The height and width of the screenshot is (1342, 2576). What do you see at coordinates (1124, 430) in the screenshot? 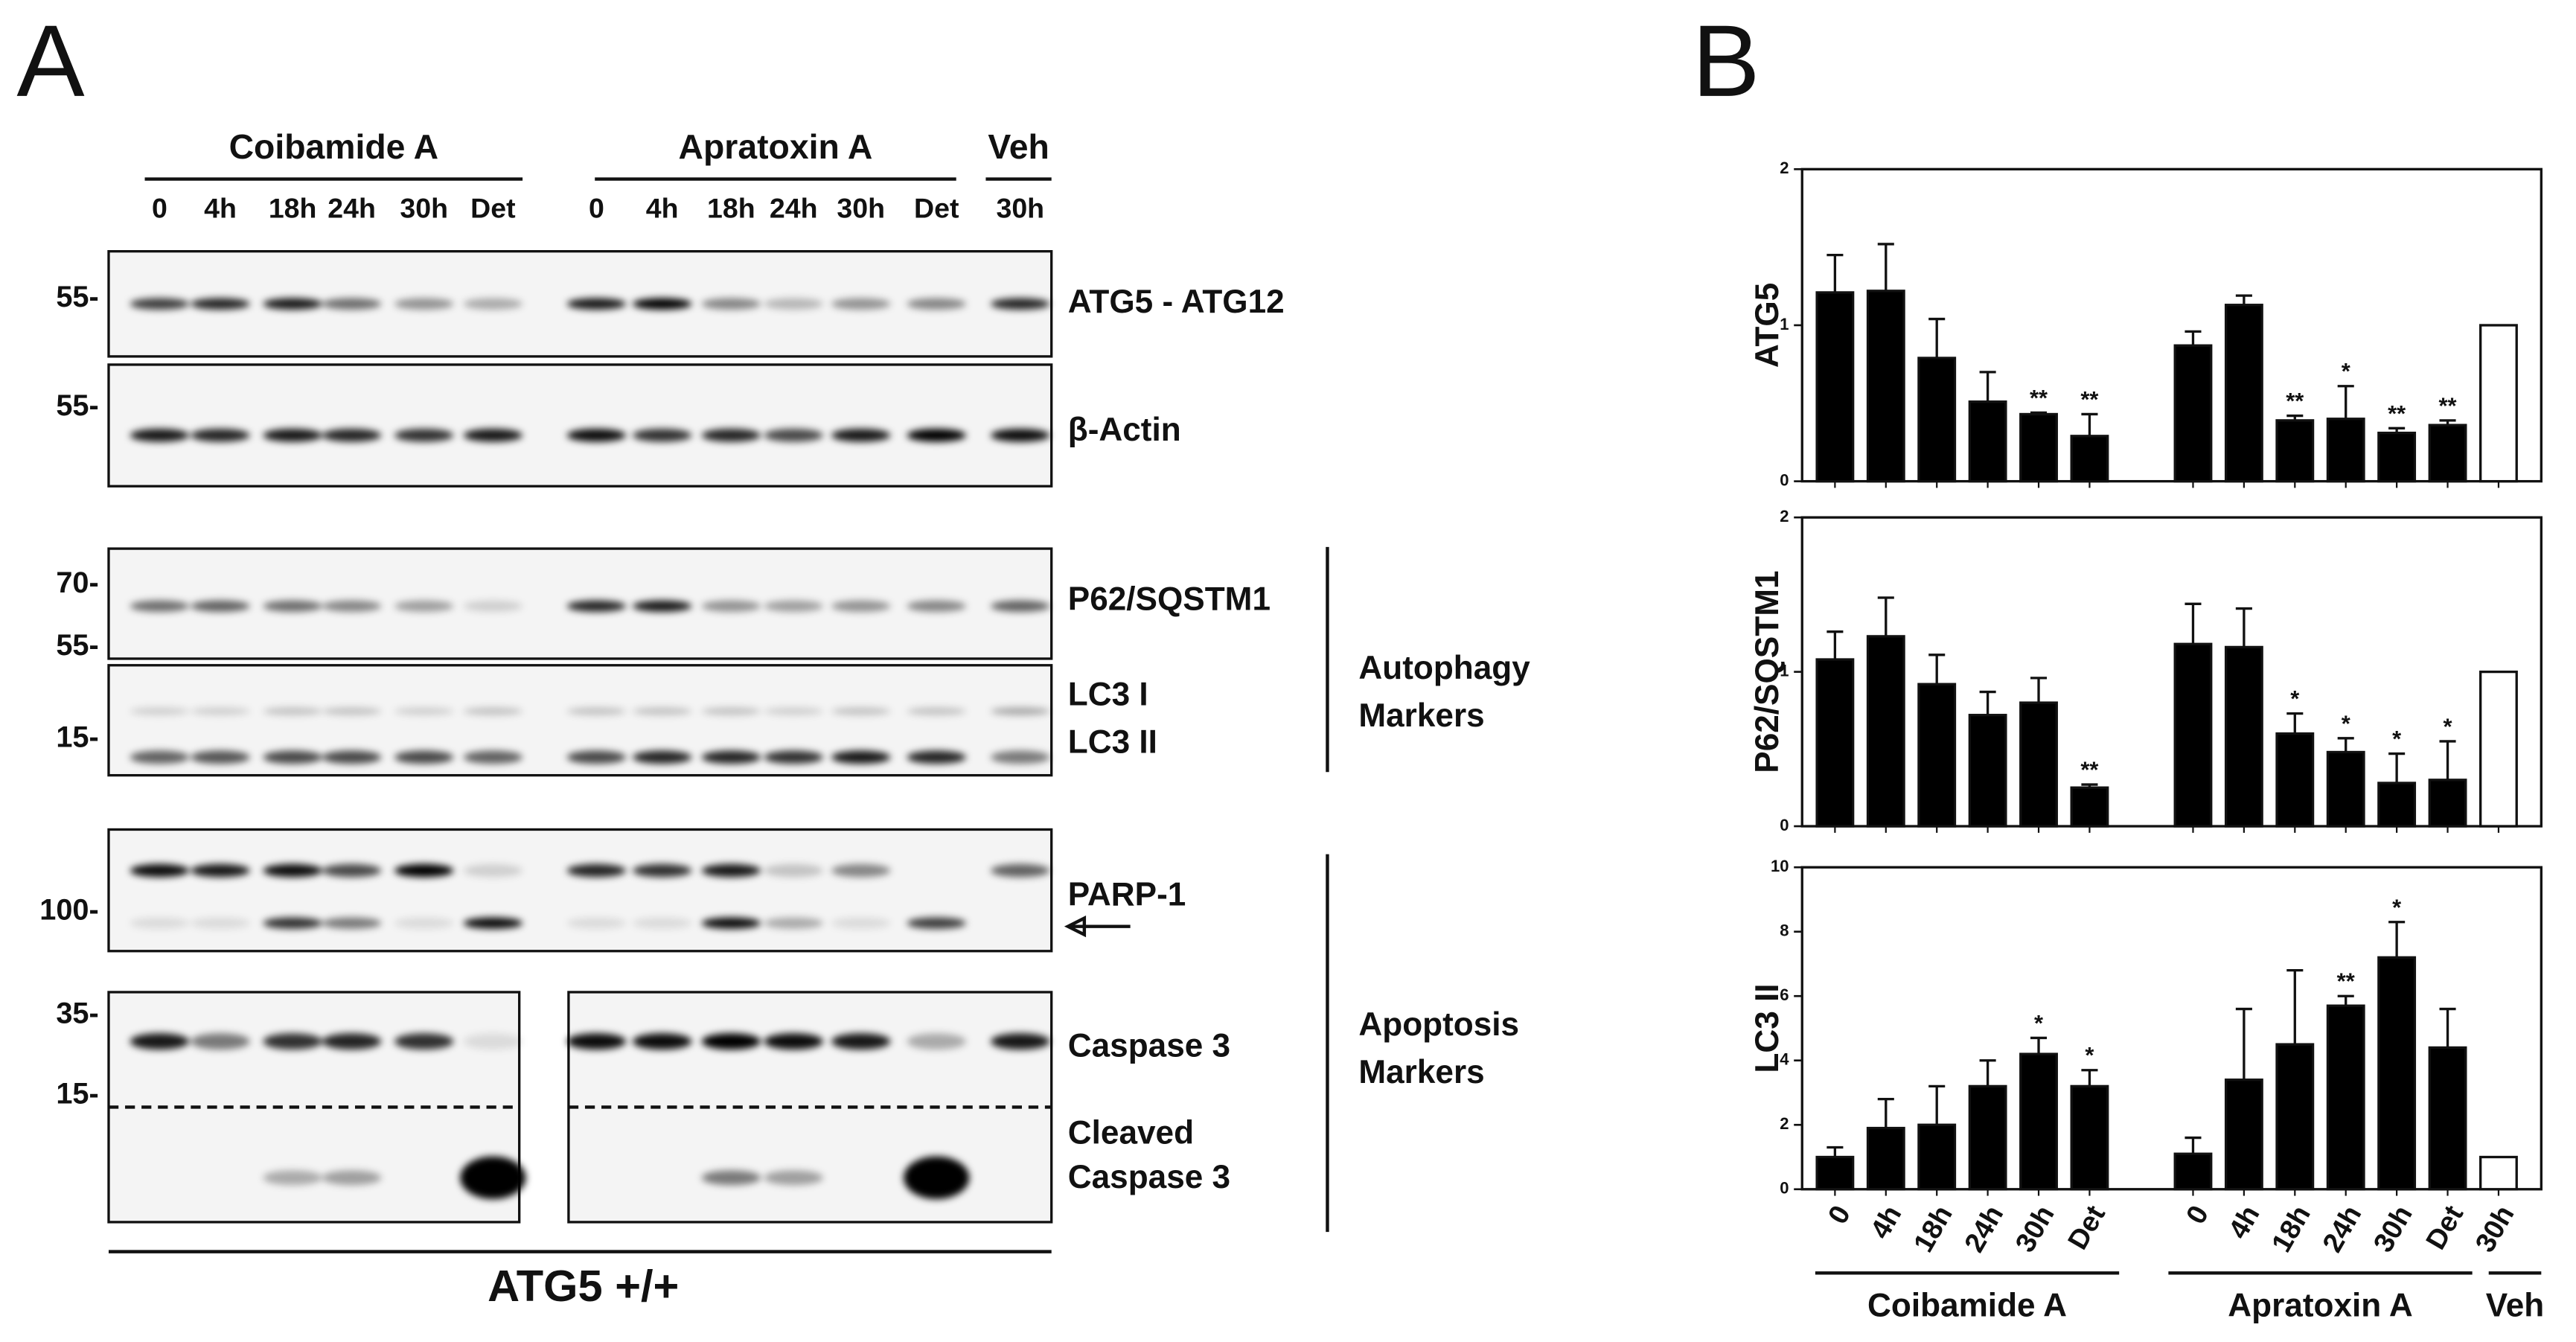
I see `blot-label: β-Actin` at bounding box center [1124, 430].